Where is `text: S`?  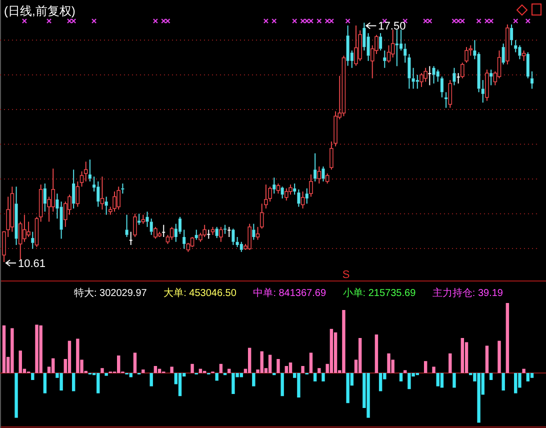
text: S is located at coordinates (346, 275).